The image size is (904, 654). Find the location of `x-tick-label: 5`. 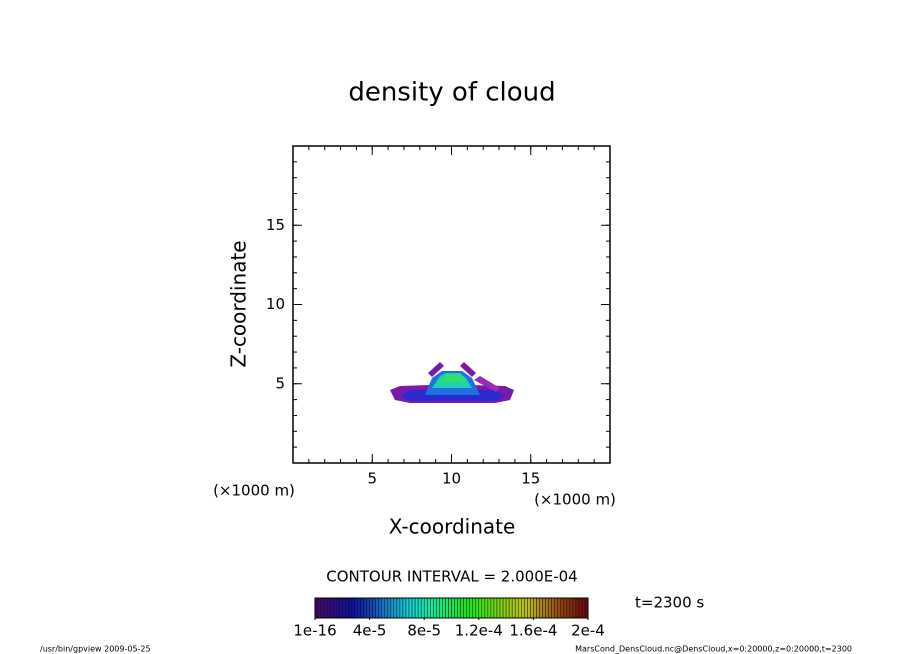

x-tick-label: 5 is located at coordinates (372, 479).